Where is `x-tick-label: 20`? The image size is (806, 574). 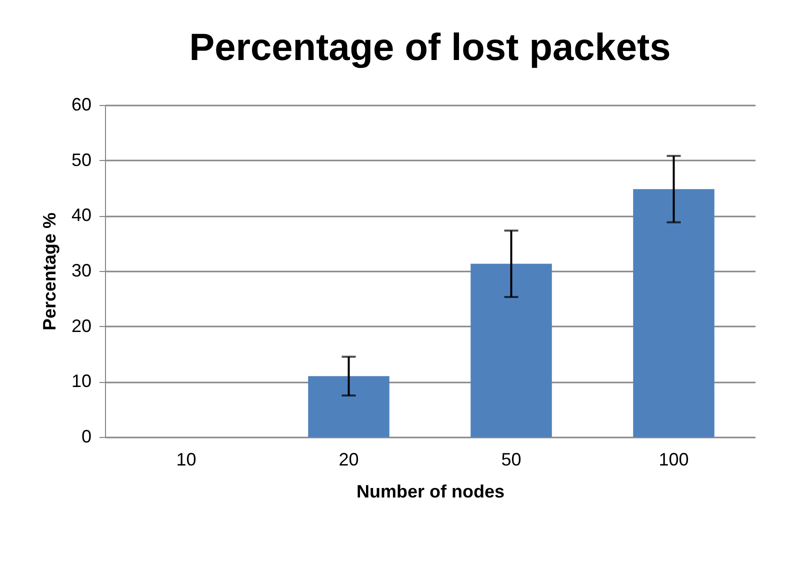
x-tick-label: 20 is located at coordinates (348, 460).